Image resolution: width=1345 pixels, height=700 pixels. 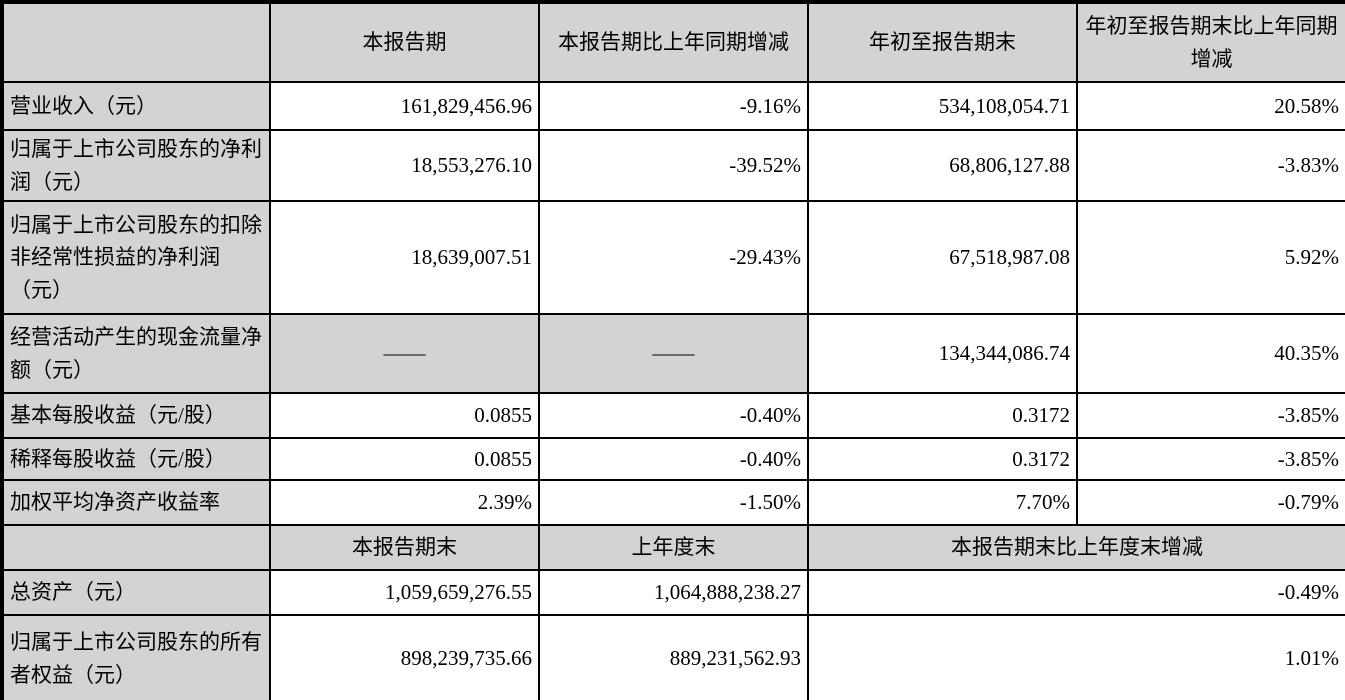 I want to click on table-row-basic-eps: 基本每股收益（元/股） 0.0855 -0.40% 0.3172 -3.85%, so click(x=673, y=416).